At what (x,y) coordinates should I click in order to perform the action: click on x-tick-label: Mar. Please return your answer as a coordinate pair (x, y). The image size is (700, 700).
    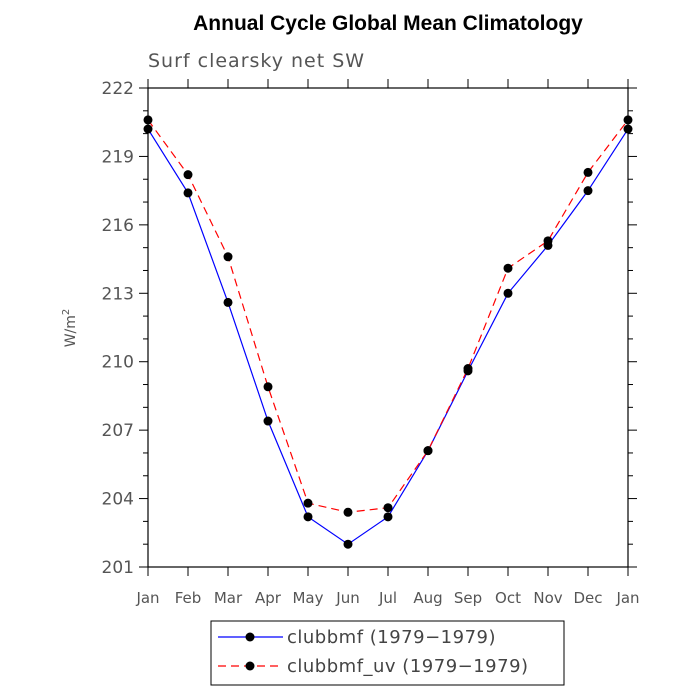
    Looking at the image, I should click on (228, 598).